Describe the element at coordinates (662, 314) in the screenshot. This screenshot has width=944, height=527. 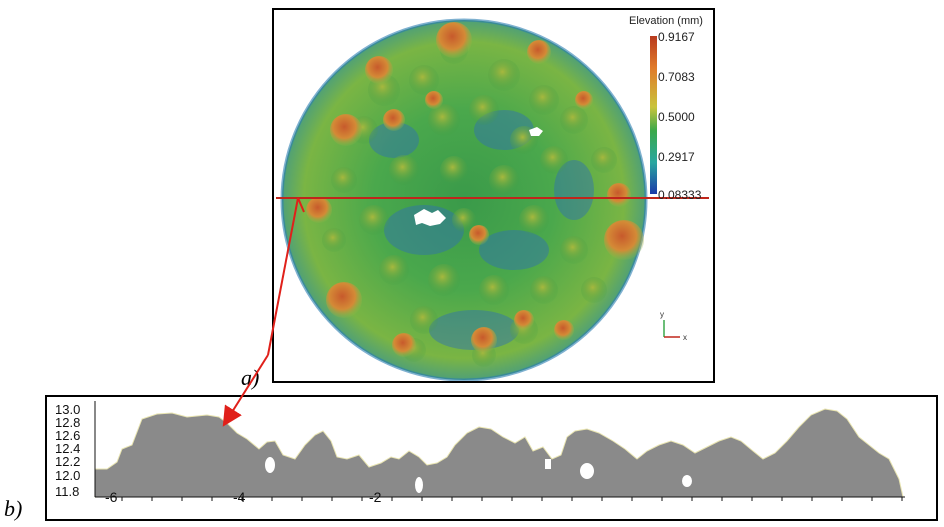
I see `svg-text: y` at that location.